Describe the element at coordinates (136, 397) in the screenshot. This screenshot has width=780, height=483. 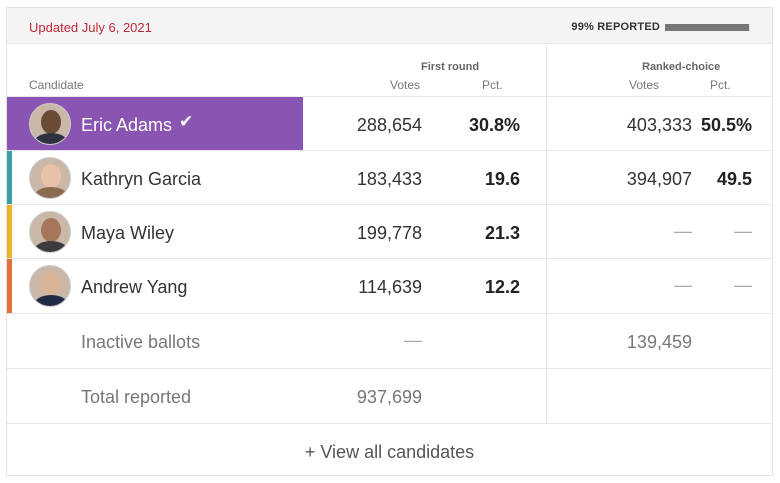
I see `total-reported-label: Total reported` at that location.